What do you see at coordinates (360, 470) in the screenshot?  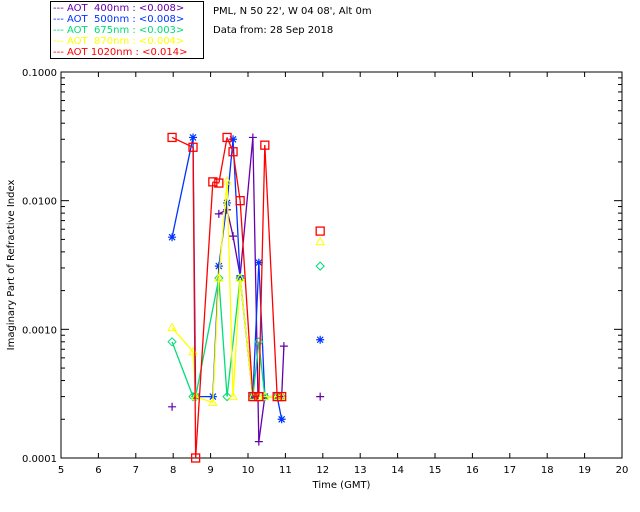 I see `x-tick-label: 13` at bounding box center [360, 470].